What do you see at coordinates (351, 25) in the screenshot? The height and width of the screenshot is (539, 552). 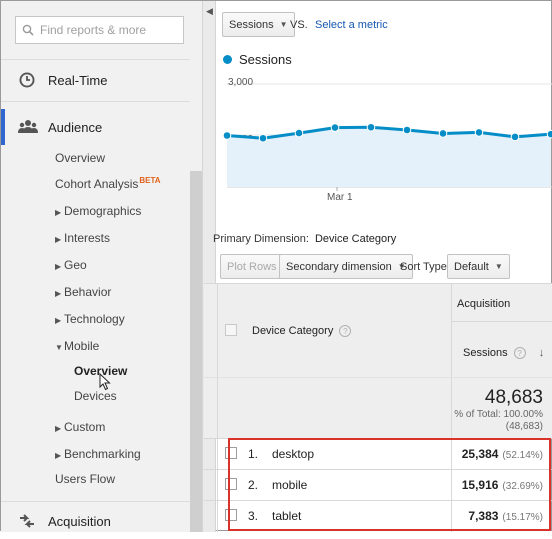 I see `select-metric-link: Select a metric` at bounding box center [351, 25].